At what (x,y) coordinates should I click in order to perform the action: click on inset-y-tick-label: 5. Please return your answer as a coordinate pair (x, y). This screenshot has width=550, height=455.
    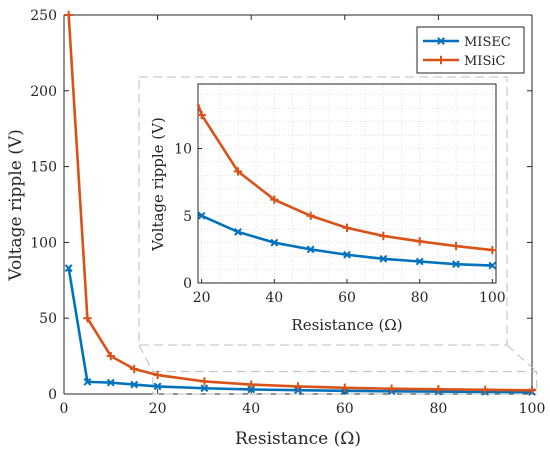
    Looking at the image, I should click on (187, 217).